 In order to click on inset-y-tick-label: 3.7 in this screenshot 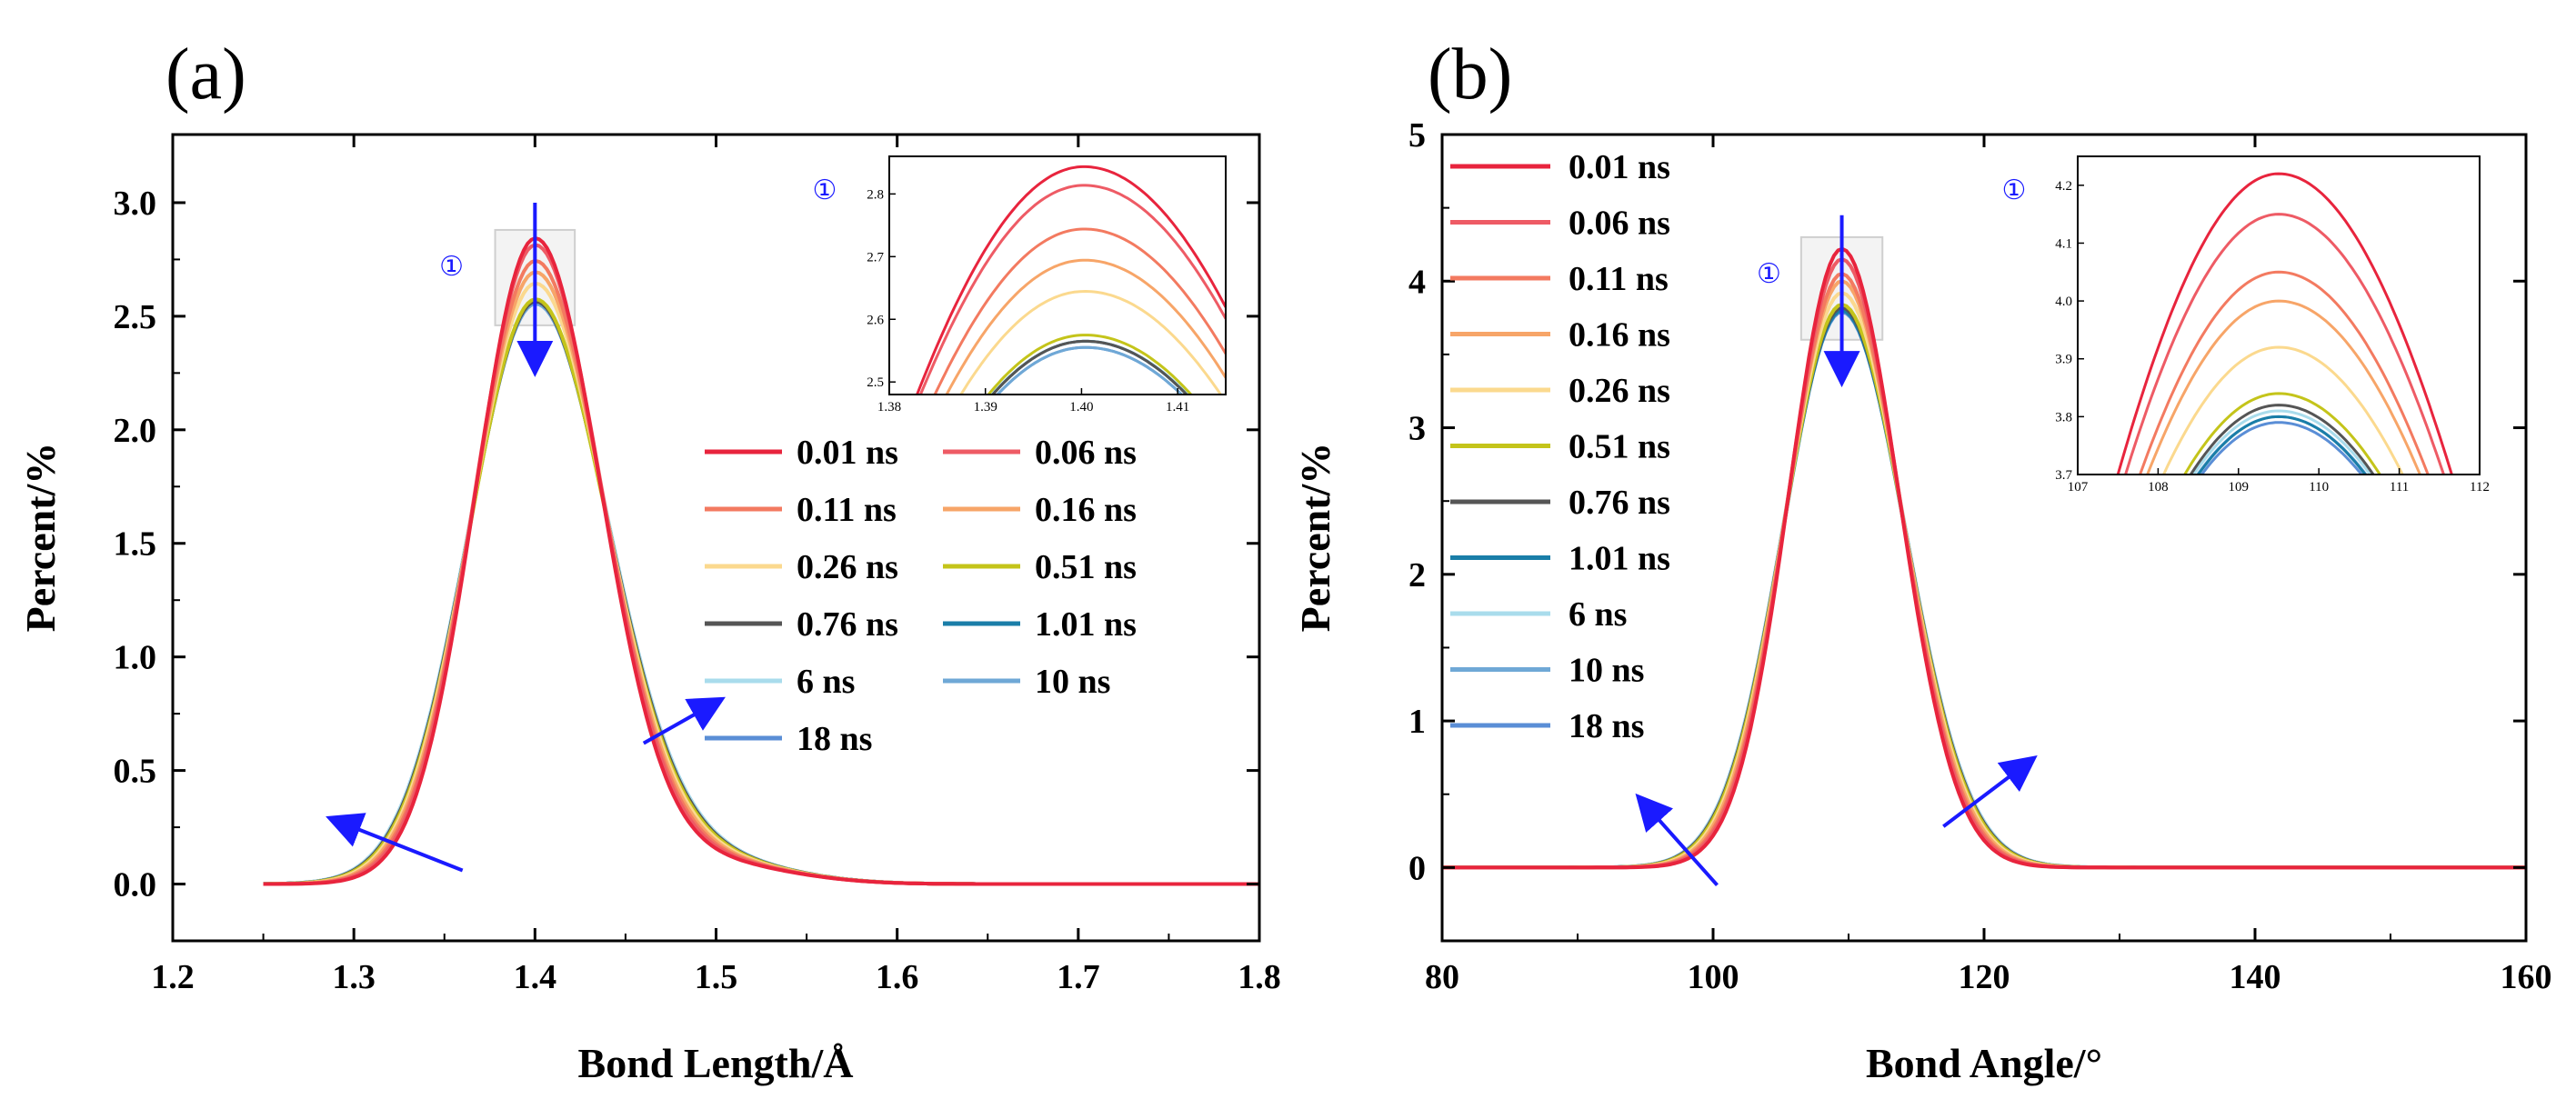, I will do `click(2063, 475)`.